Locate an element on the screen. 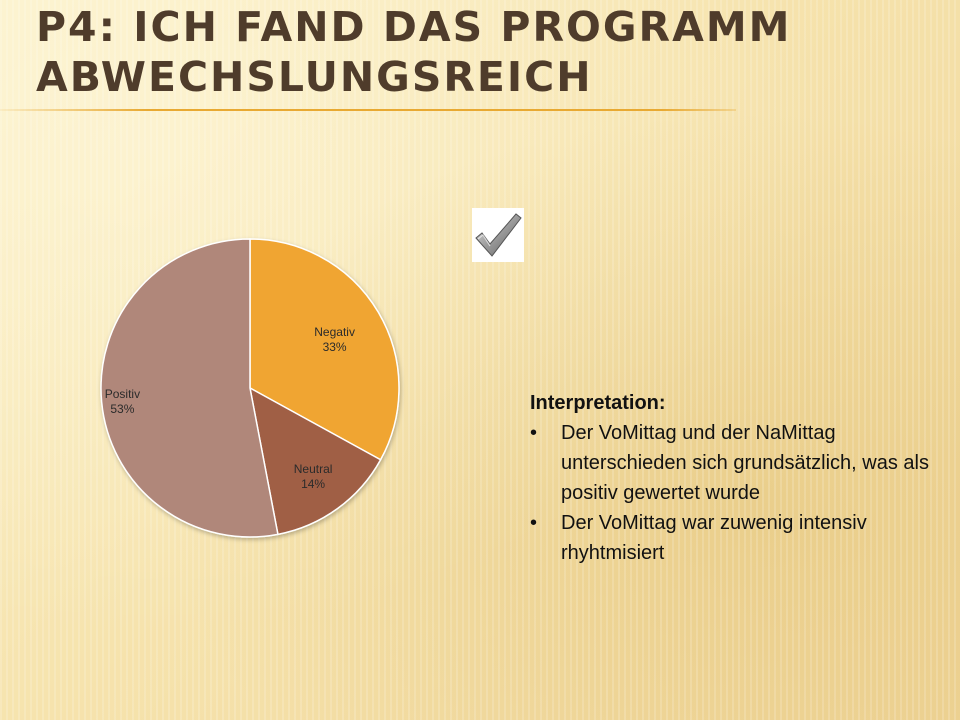 The height and width of the screenshot is (720, 960). title-divider is located at coordinates (368, 110).